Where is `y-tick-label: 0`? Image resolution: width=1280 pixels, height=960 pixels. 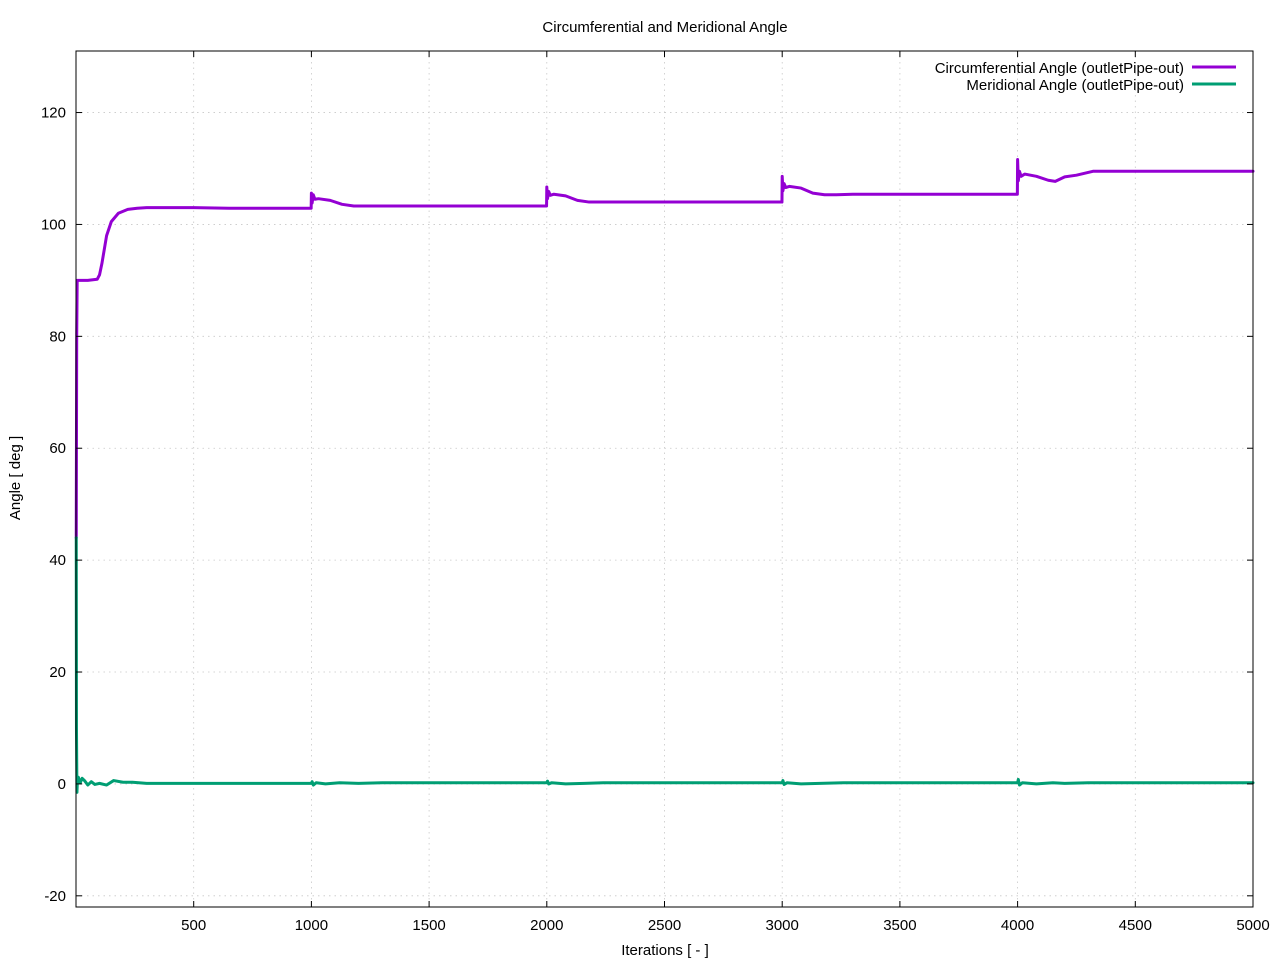 y-tick-label: 0 is located at coordinates (62, 784).